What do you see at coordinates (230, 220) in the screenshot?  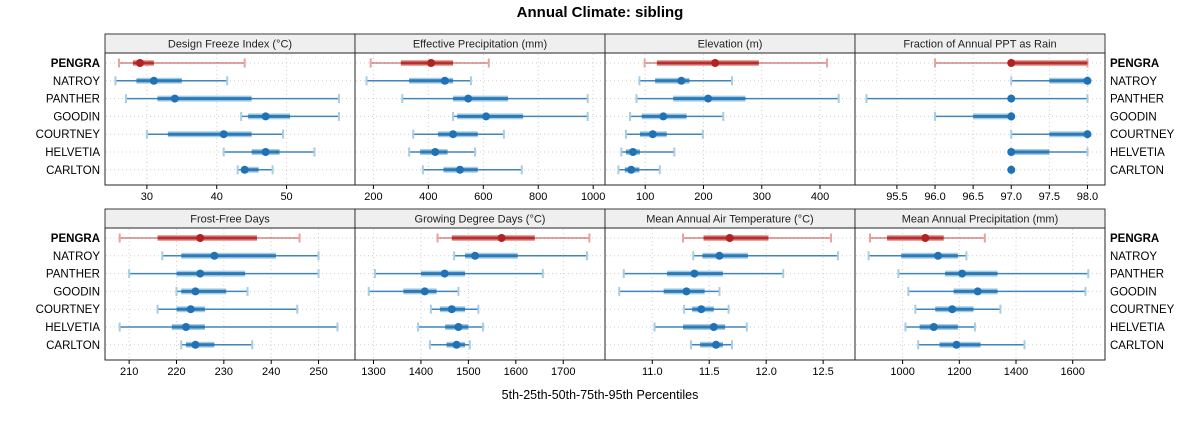 I see `panel-strip-title: Frost-Free Days` at bounding box center [230, 220].